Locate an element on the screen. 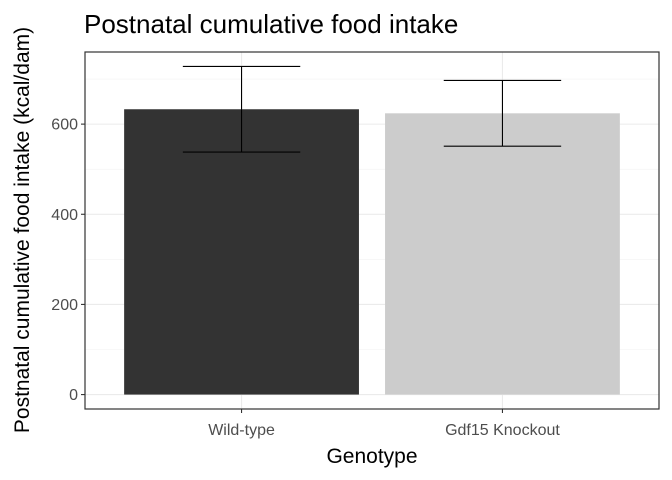  y-axis-ticks: 0 200 400 600 is located at coordinates (68, 260).